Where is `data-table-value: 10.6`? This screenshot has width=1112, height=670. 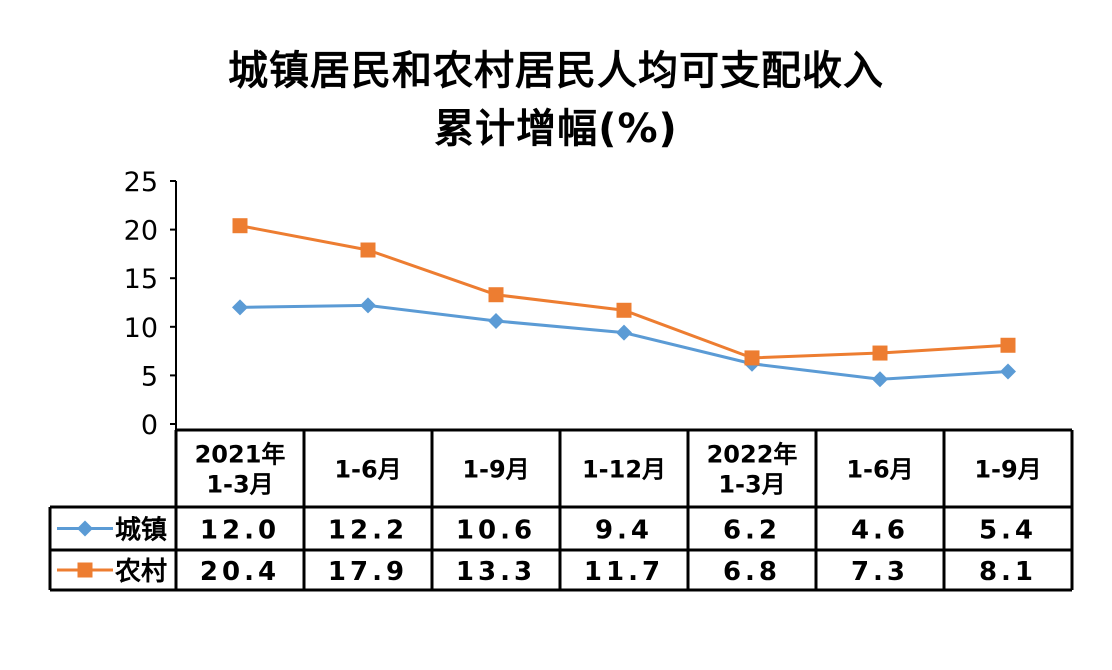
data-table-value: 10.6 is located at coordinates (496, 531).